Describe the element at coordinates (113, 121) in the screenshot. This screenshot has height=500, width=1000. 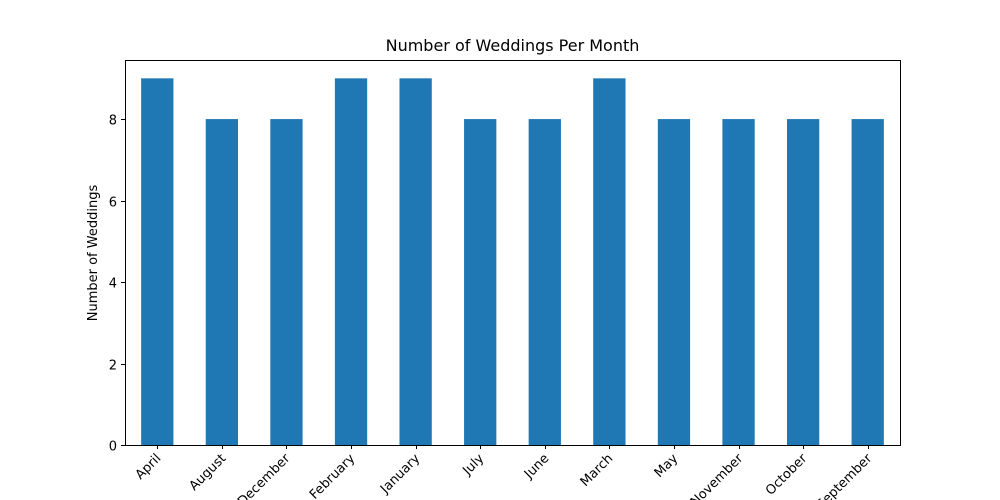
I see `y-tick-label: 8` at that location.